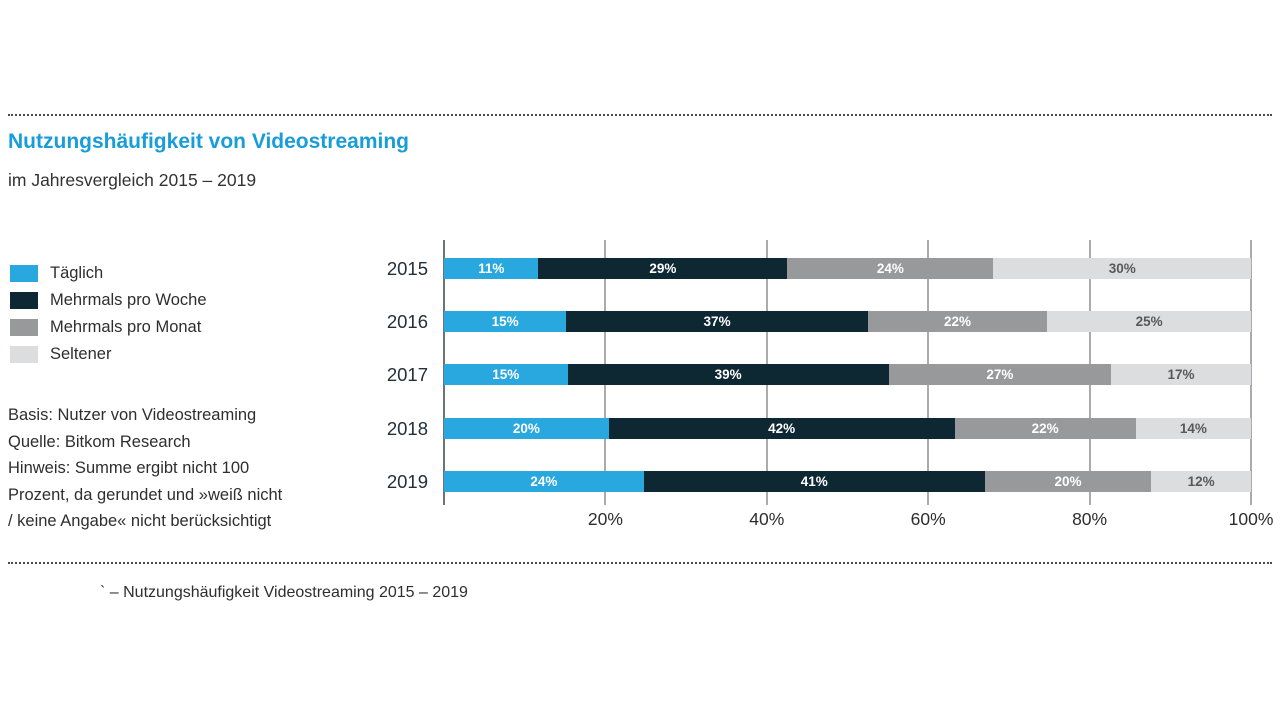  Describe the element at coordinates (407, 428) in the screenshot. I see `year-label-2018: 2018` at that location.